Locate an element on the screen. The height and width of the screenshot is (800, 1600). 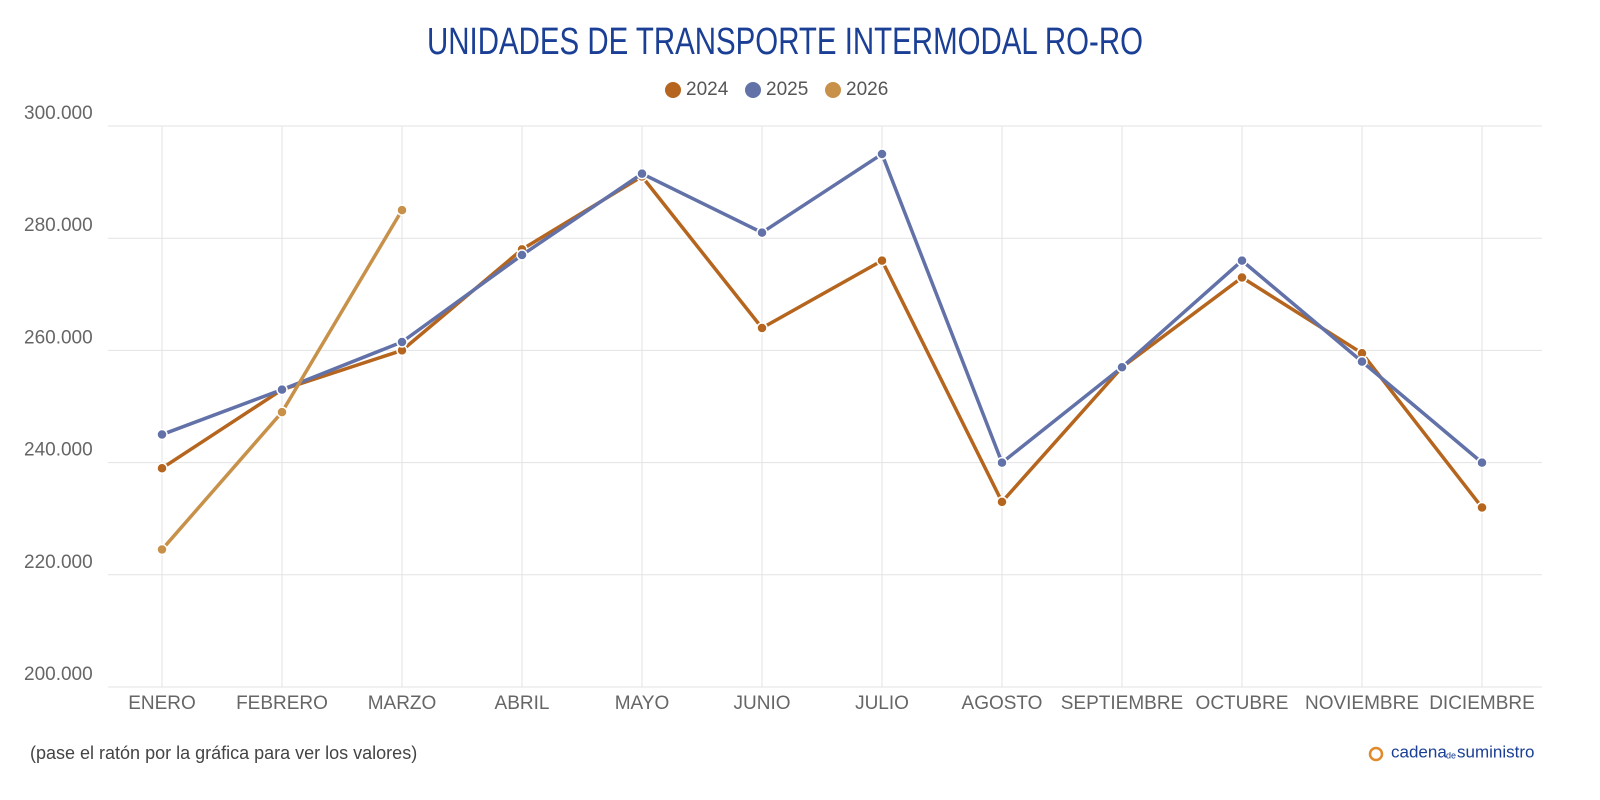
chart-title: UNIDADES DE TRANSPORTE INTERMODAL RO-RO is located at coordinates (785, 42).